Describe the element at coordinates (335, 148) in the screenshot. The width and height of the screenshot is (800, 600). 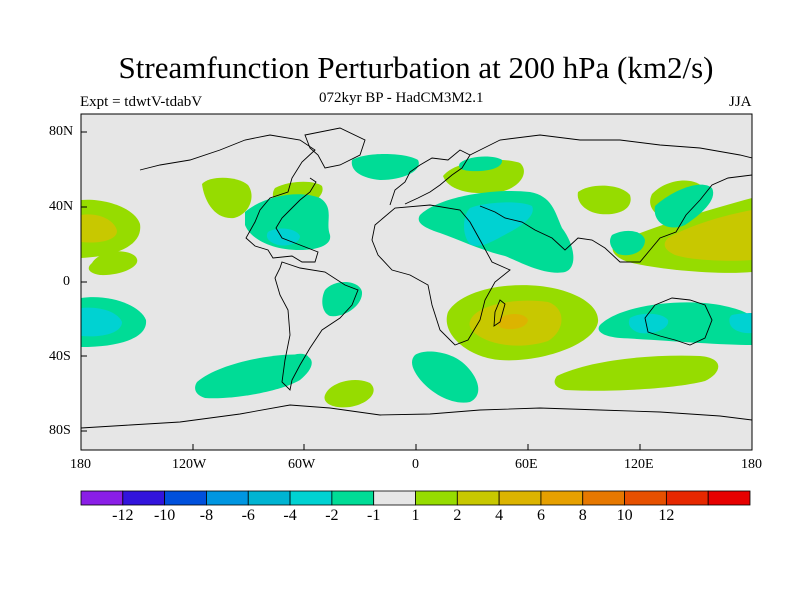
I see `coast-greenland` at that location.